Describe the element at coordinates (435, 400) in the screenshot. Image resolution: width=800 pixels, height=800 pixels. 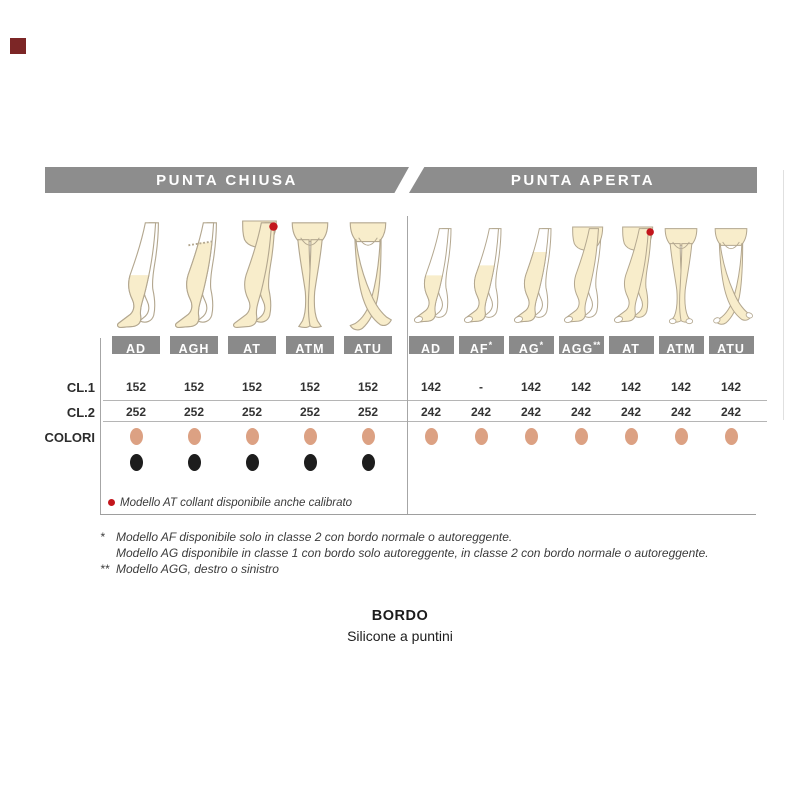
I see `divider-under-cl1` at that location.